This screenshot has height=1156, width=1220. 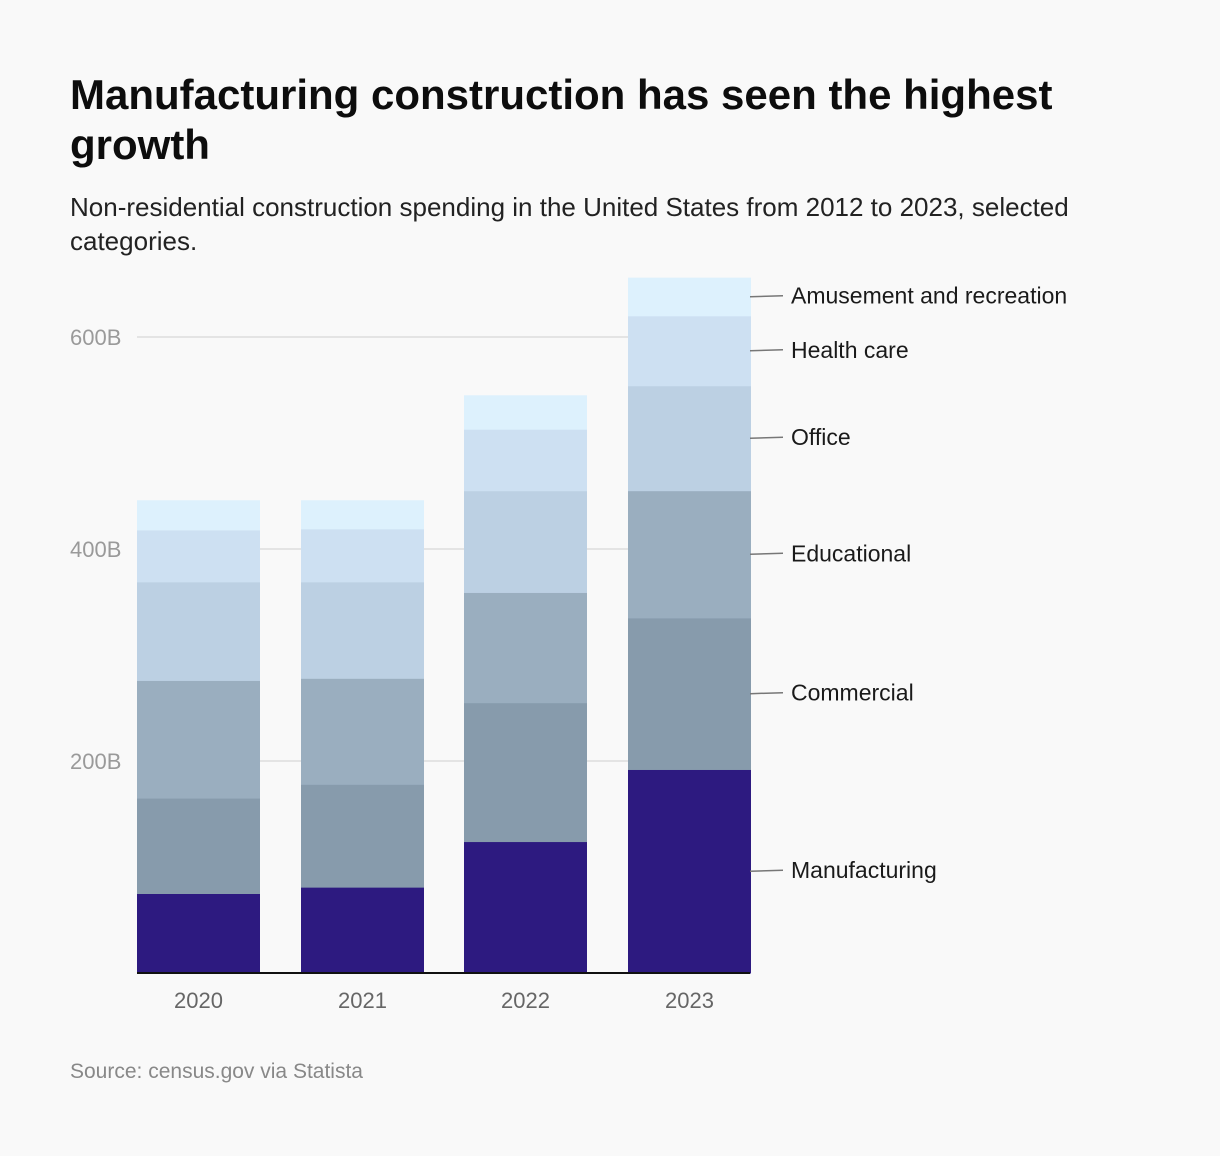 What do you see at coordinates (864, 870) in the screenshot?
I see `legend-label: Manufacturing` at bounding box center [864, 870].